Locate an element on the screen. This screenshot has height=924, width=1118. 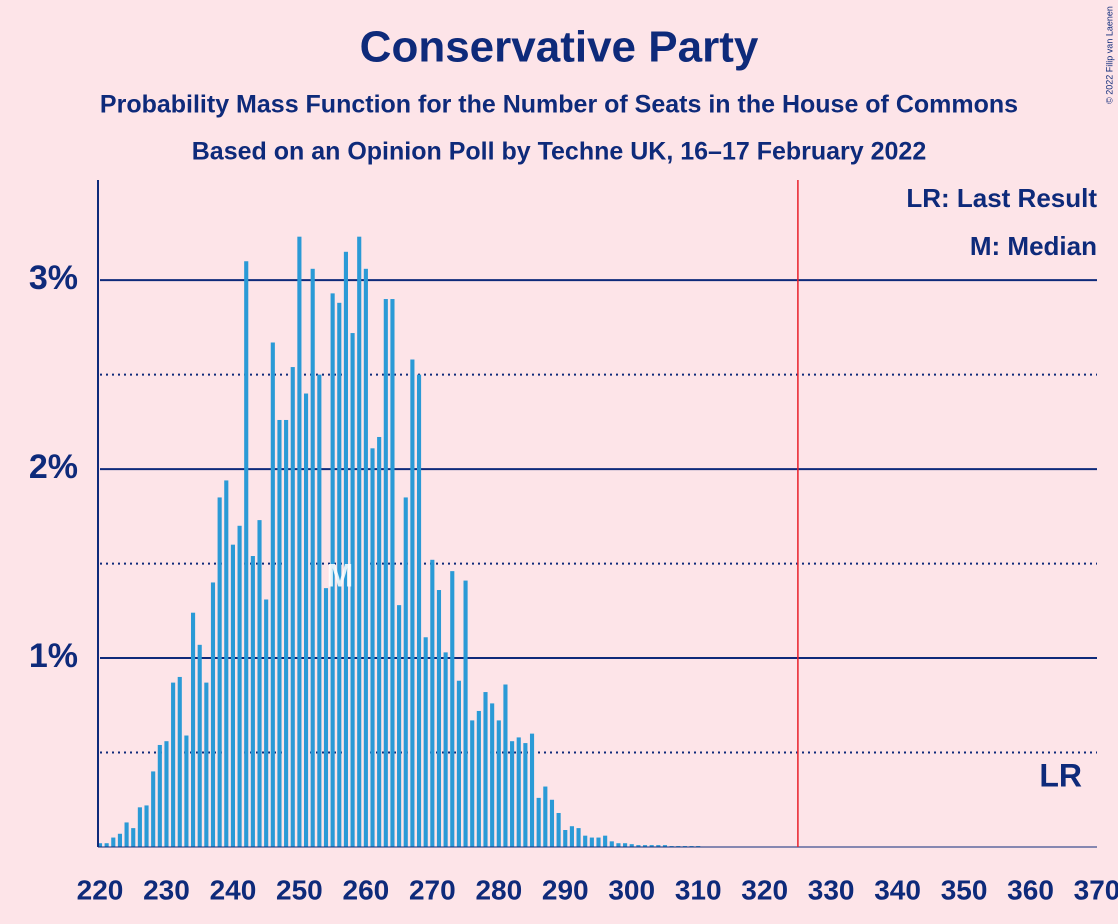
x-tick-label: 360 is located at coordinates (1030, 889).